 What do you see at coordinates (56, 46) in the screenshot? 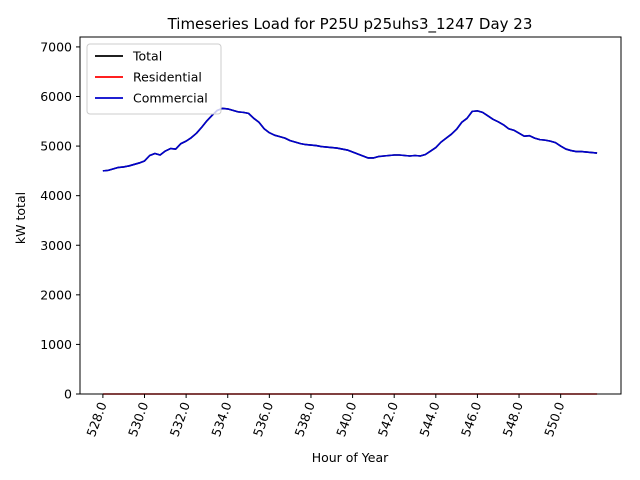
I see `y-tick-label: 7000` at bounding box center [56, 46].